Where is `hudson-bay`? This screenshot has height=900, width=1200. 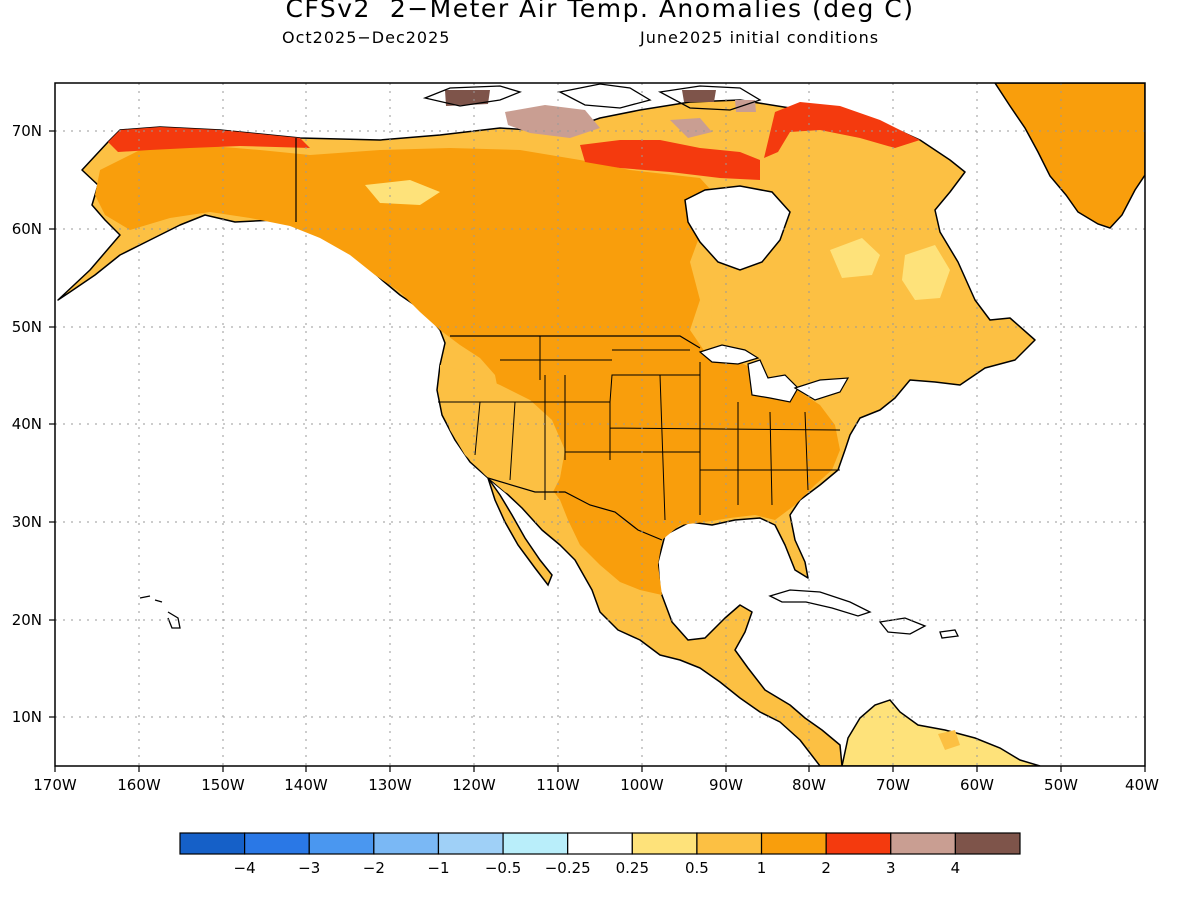 hudson-bay is located at coordinates (737, 228).